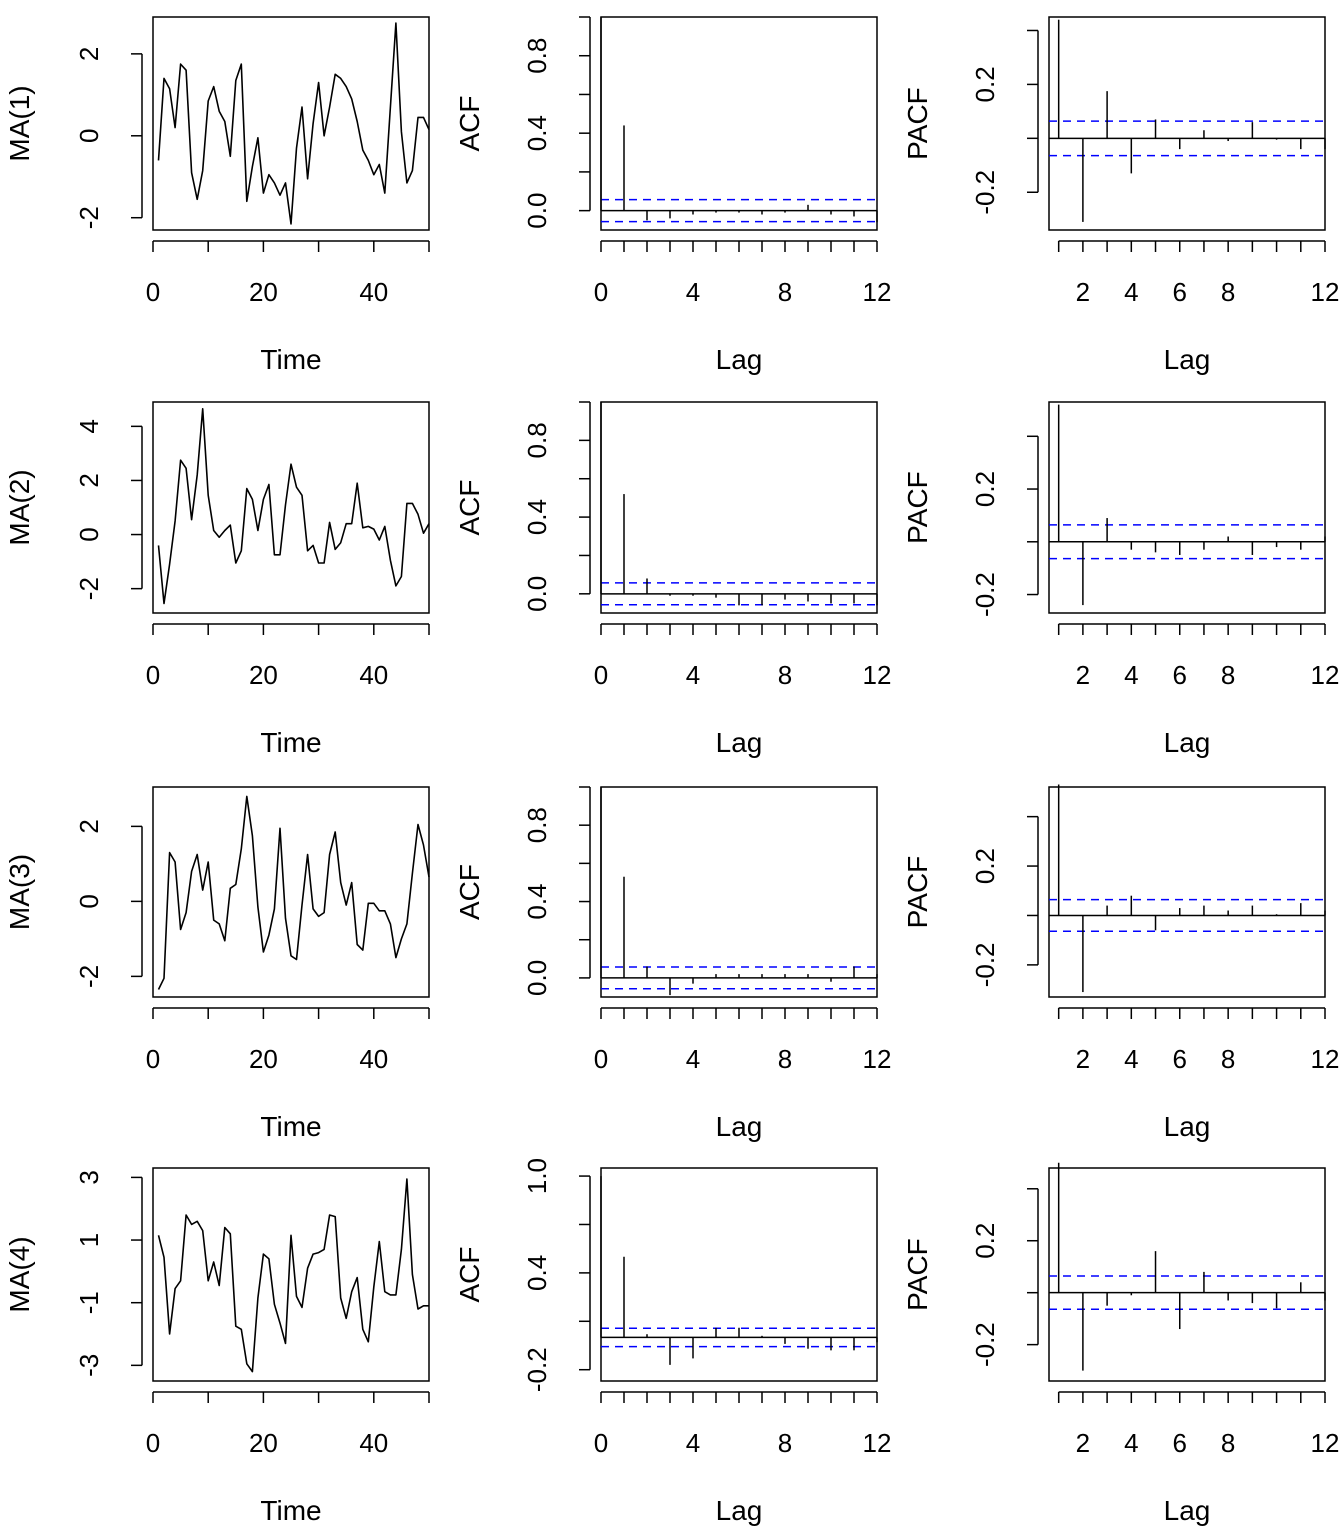 This screenshot has width=1344, height=1536. I want to click on panel-2: 0 4 8 12 0.0 0.4 0.8 Lag ACF, so click(673, 195).